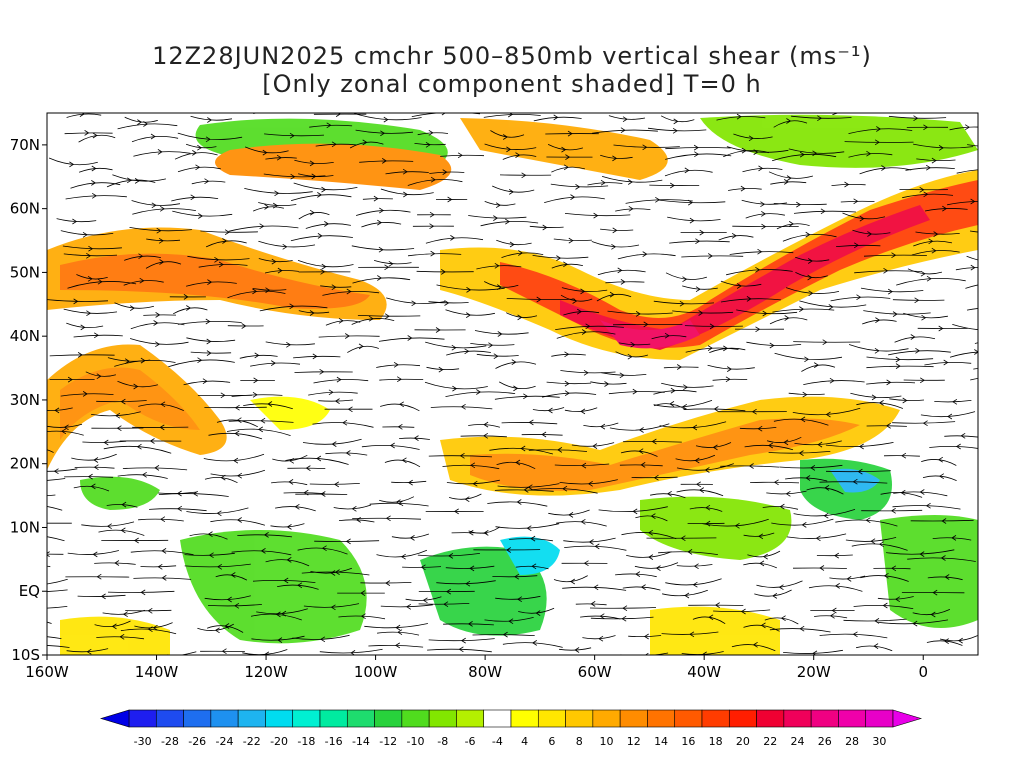  I want to click on lat-tick-label: 70N, so click(25, 145).